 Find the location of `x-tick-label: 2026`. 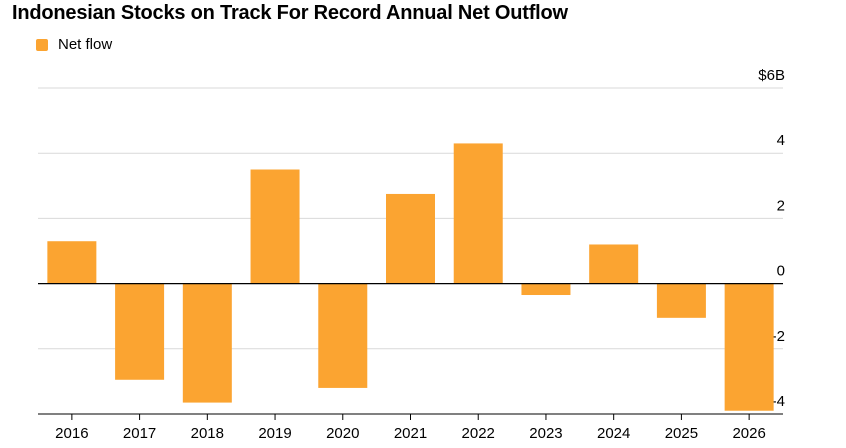

x-tick-label: 2026 is located at coordinates (748, 433).